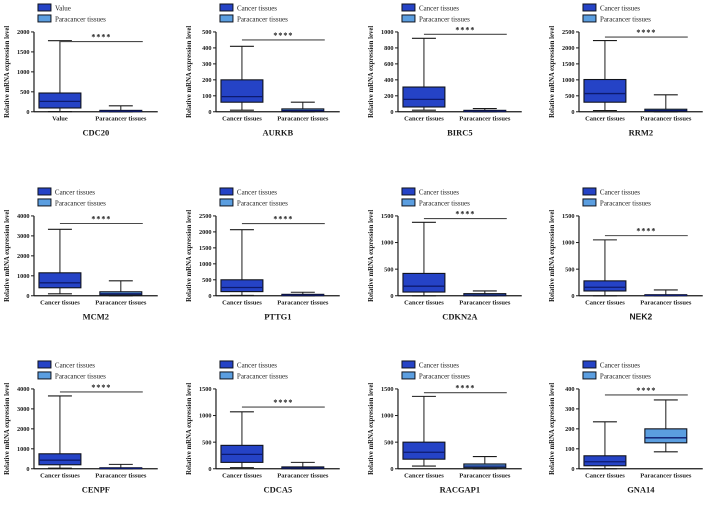 Image resolution: width=727 pixels, height=521 pixels. Describe the element at coordinates (641, 133) in the screenshot. I see `gene-title: RRM2` at that location.